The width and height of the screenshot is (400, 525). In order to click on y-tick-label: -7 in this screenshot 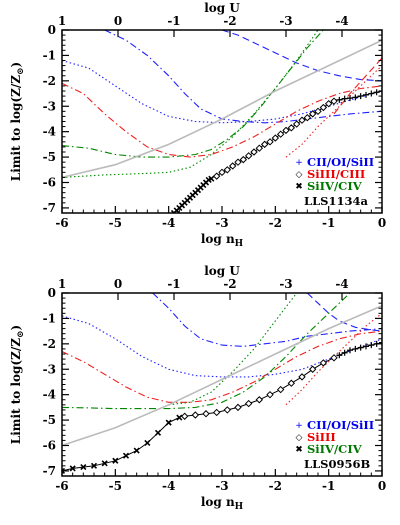, I will do `click(49, 208)`.